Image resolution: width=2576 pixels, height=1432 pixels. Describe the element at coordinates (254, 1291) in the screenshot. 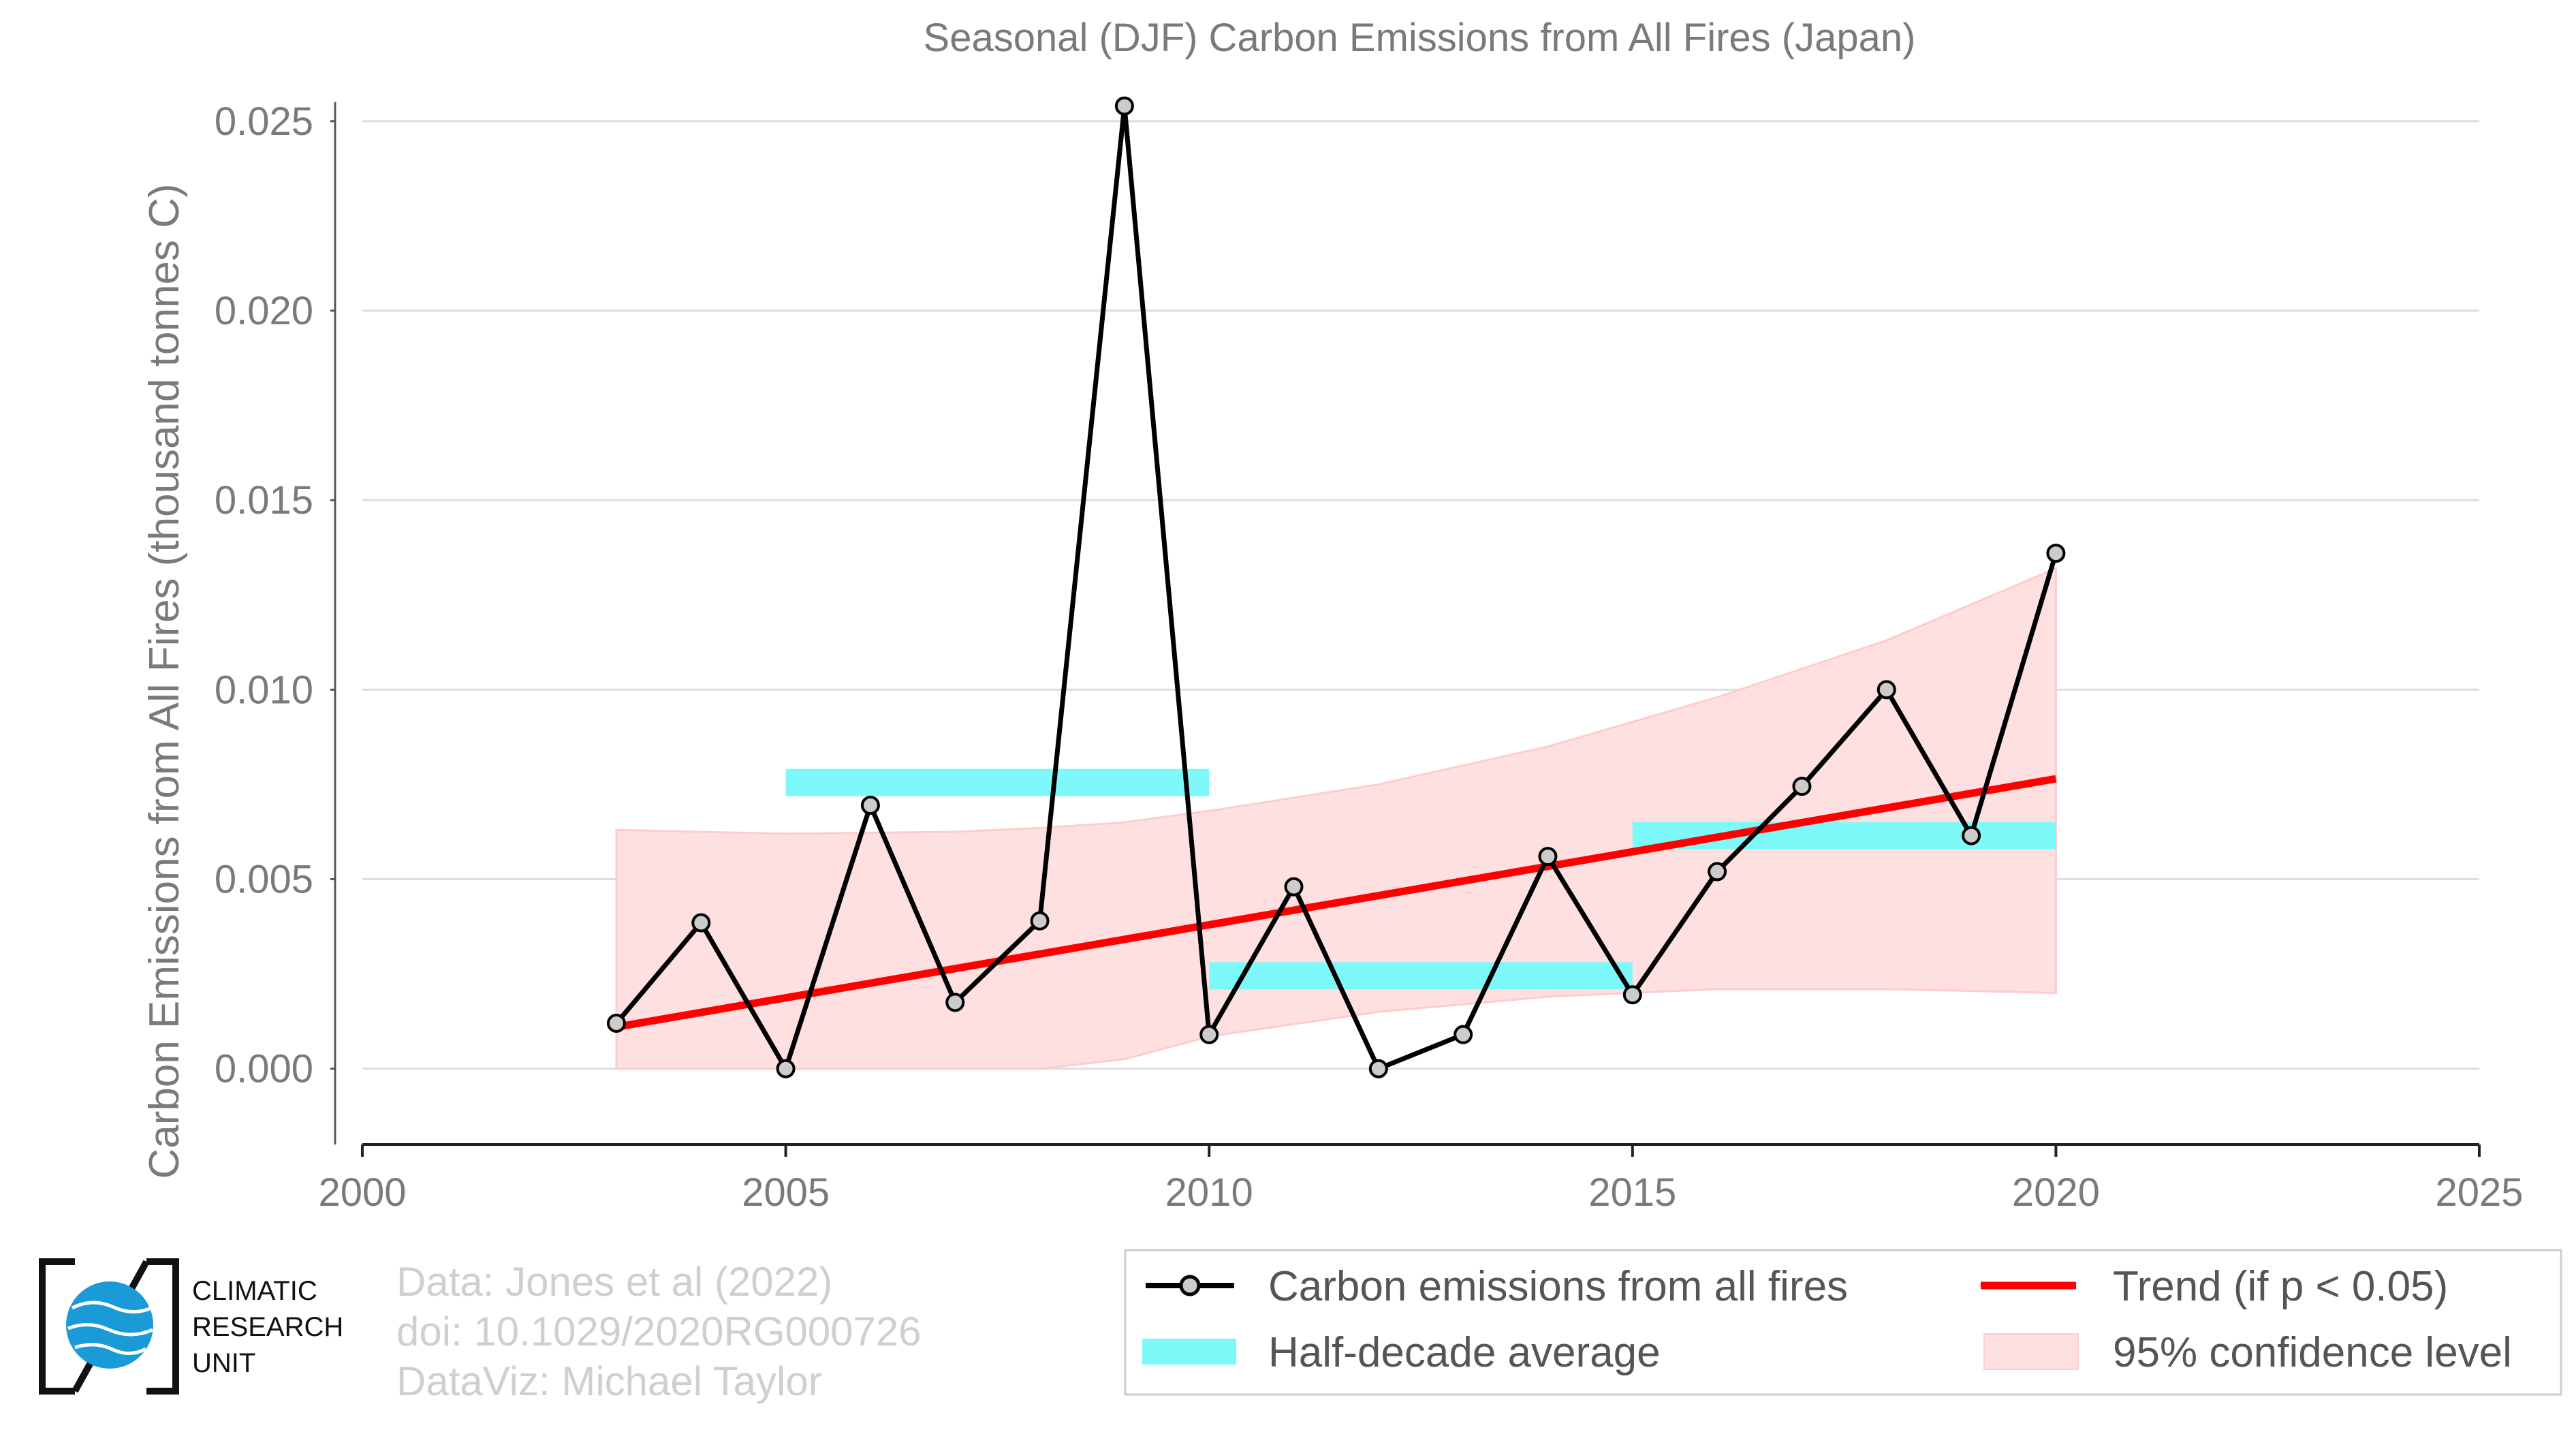

I see `logo-text-line1: CLIMATIC` at that location.